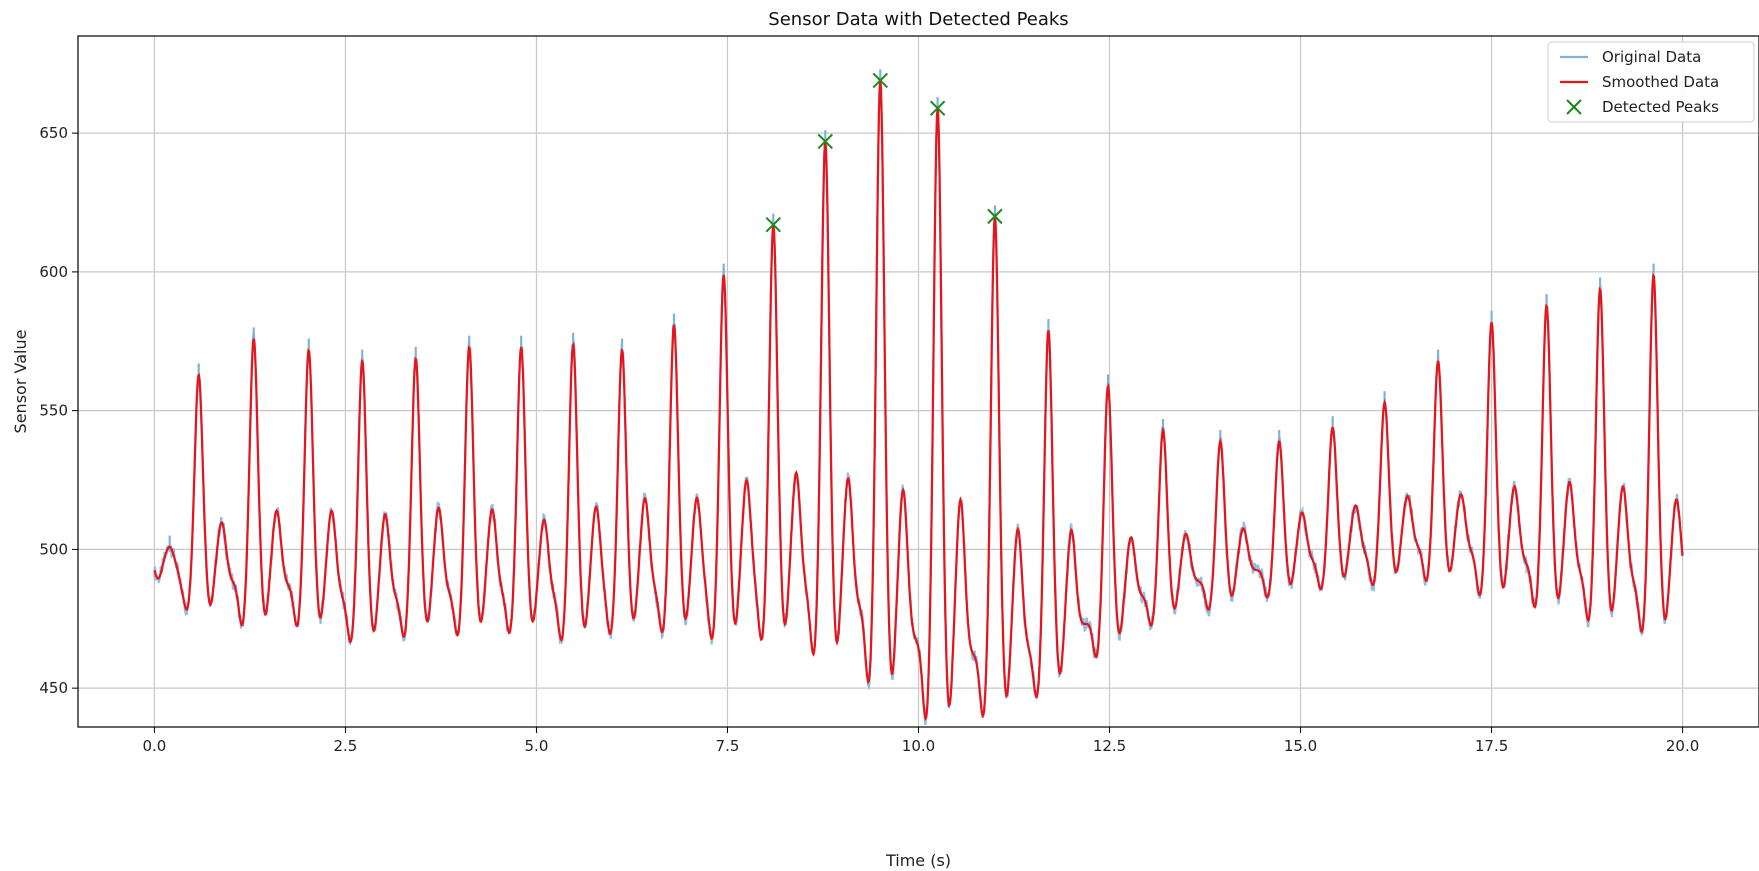  Describe the element at coordinates (53, 688) in the screenshot. I see `y-tick-label: 450` at that location.